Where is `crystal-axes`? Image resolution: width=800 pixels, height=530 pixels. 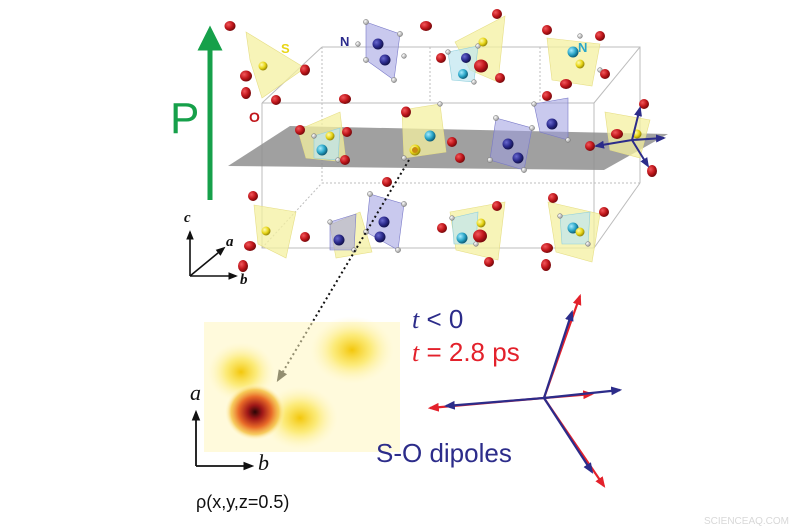 crystal-axes is located at coordinates (212, 255).